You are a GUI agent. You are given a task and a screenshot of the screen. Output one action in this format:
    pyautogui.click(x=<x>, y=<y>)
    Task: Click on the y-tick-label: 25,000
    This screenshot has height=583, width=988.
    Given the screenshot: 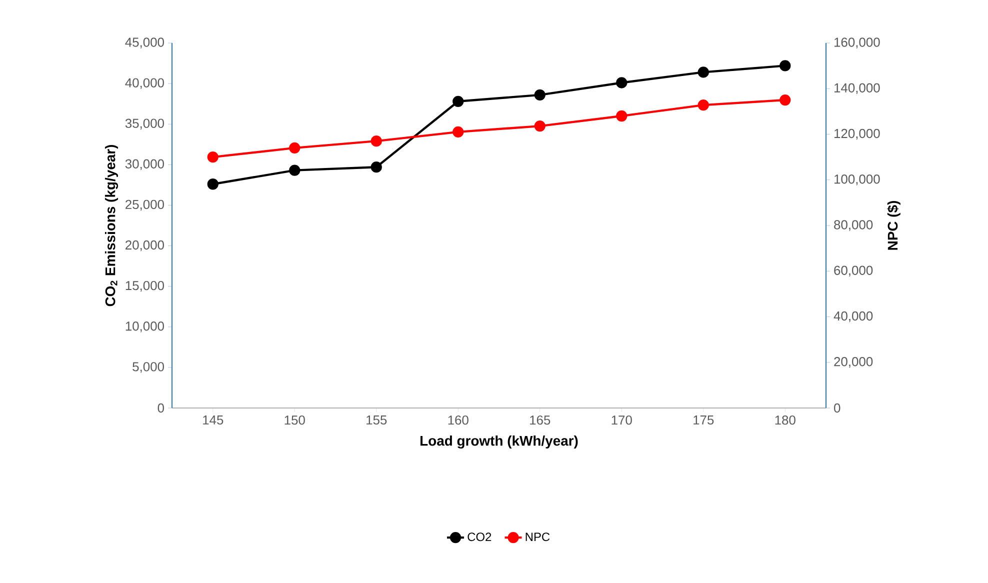 What is the action you would take?
    pyautogui.click(x=145, y=205)
    